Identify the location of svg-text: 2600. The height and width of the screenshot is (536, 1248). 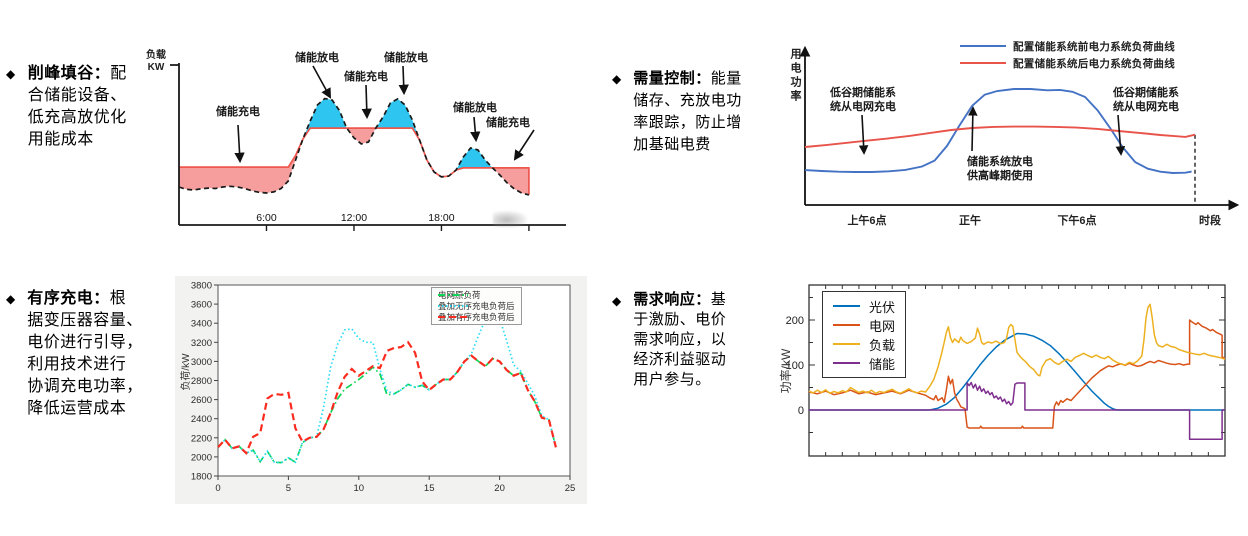
(201, 400).